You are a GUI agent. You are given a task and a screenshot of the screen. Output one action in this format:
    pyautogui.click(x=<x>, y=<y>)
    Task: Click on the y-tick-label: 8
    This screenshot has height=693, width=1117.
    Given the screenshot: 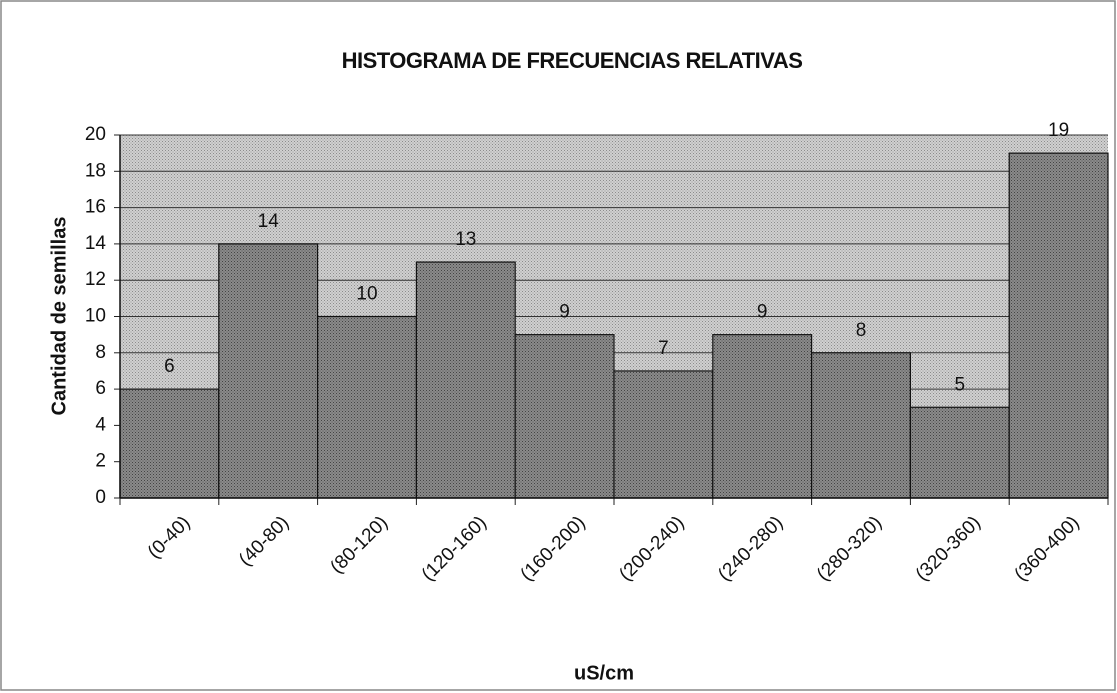 What is the action you would take?
    pyautogui.click(x=100, y=352)
    